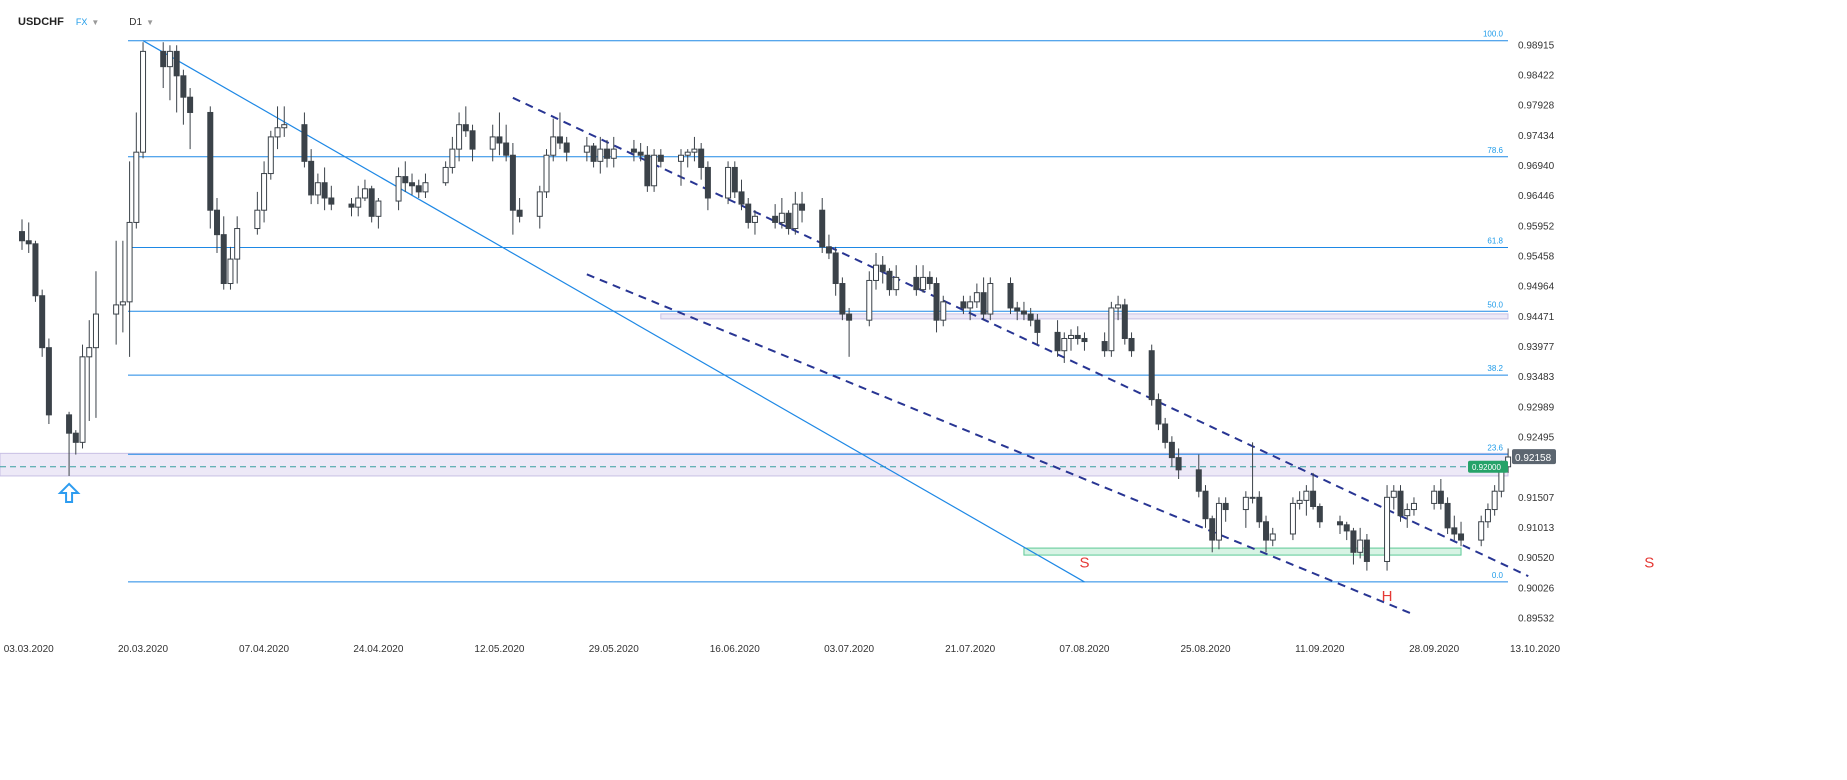 This screenshot has width=1847, height=780. I want to click on x-tick-label: 11.09.2020, so click(1320, 649).